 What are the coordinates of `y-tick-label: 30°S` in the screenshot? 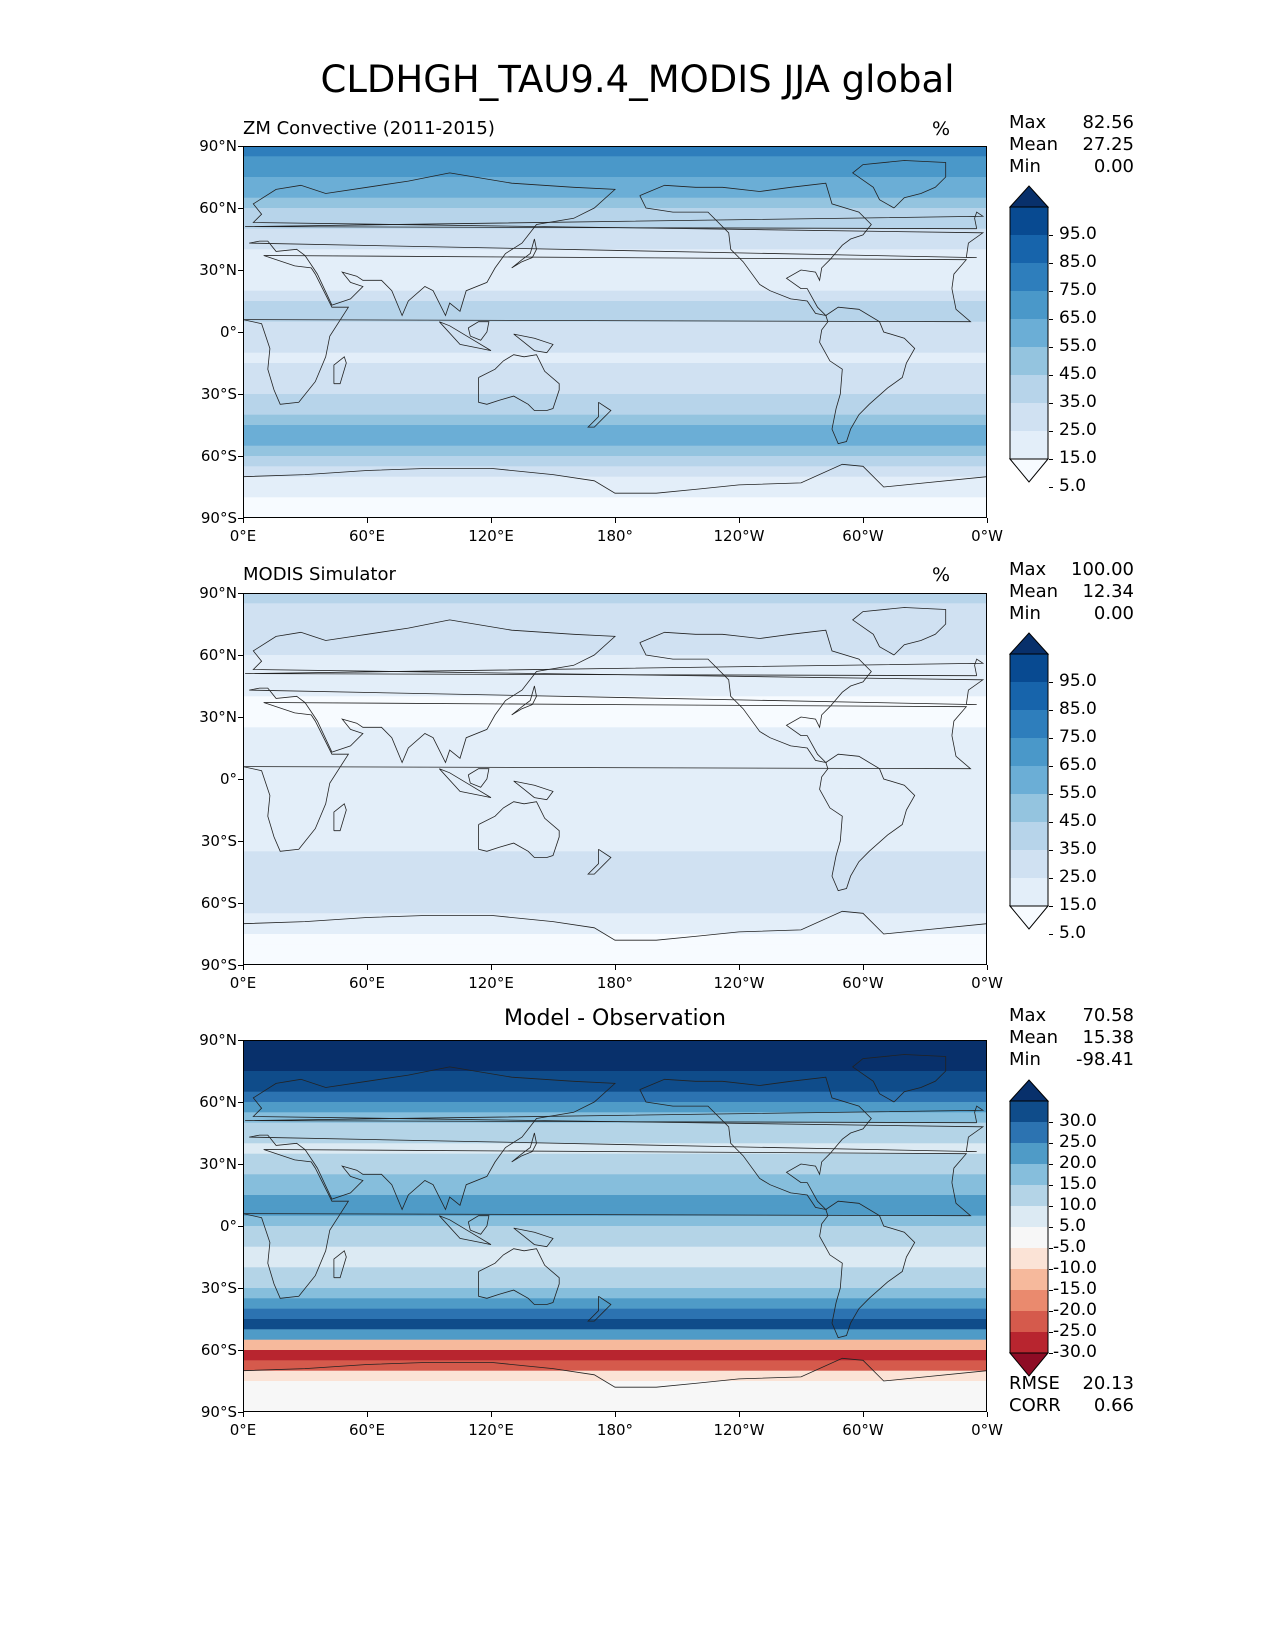 It's located at (218, 1288).